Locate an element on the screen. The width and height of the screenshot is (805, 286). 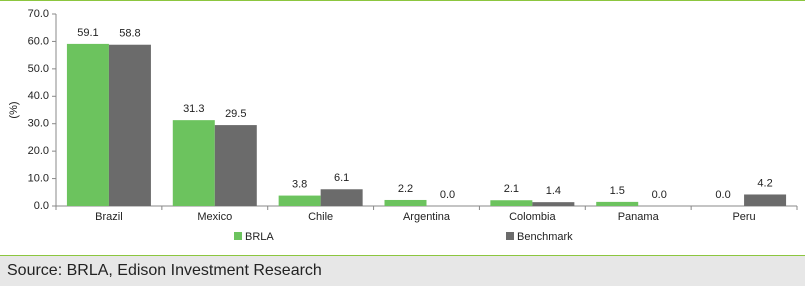
data-label: 1.5 is located at coordinates (617, 191).